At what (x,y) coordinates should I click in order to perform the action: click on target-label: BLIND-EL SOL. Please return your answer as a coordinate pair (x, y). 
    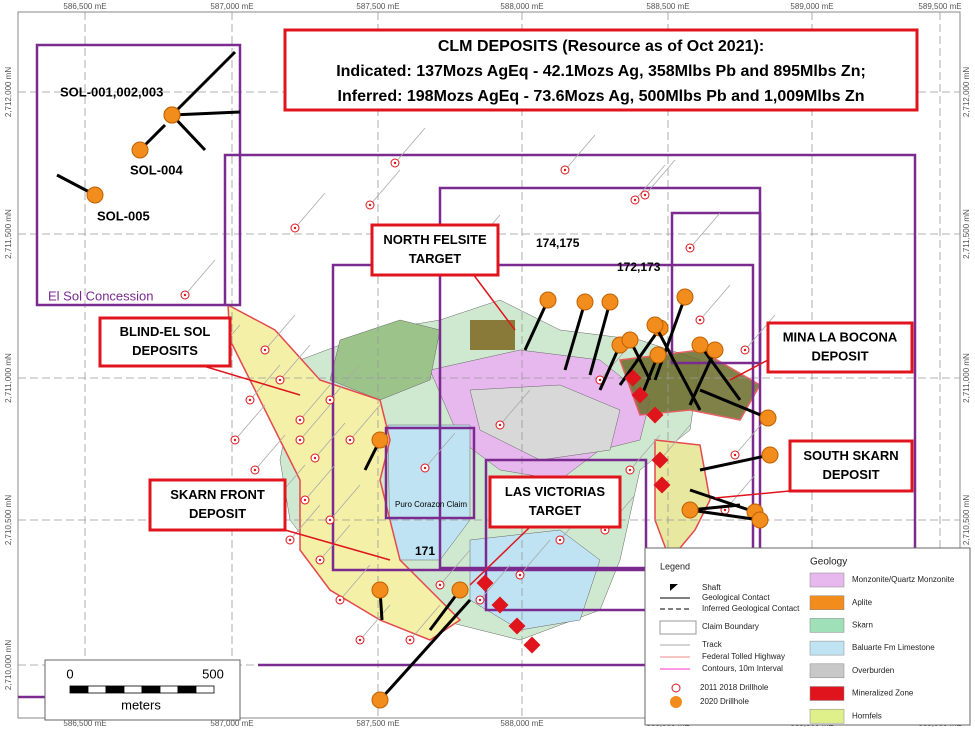
    Looking at the image, I should click on (165, 331).